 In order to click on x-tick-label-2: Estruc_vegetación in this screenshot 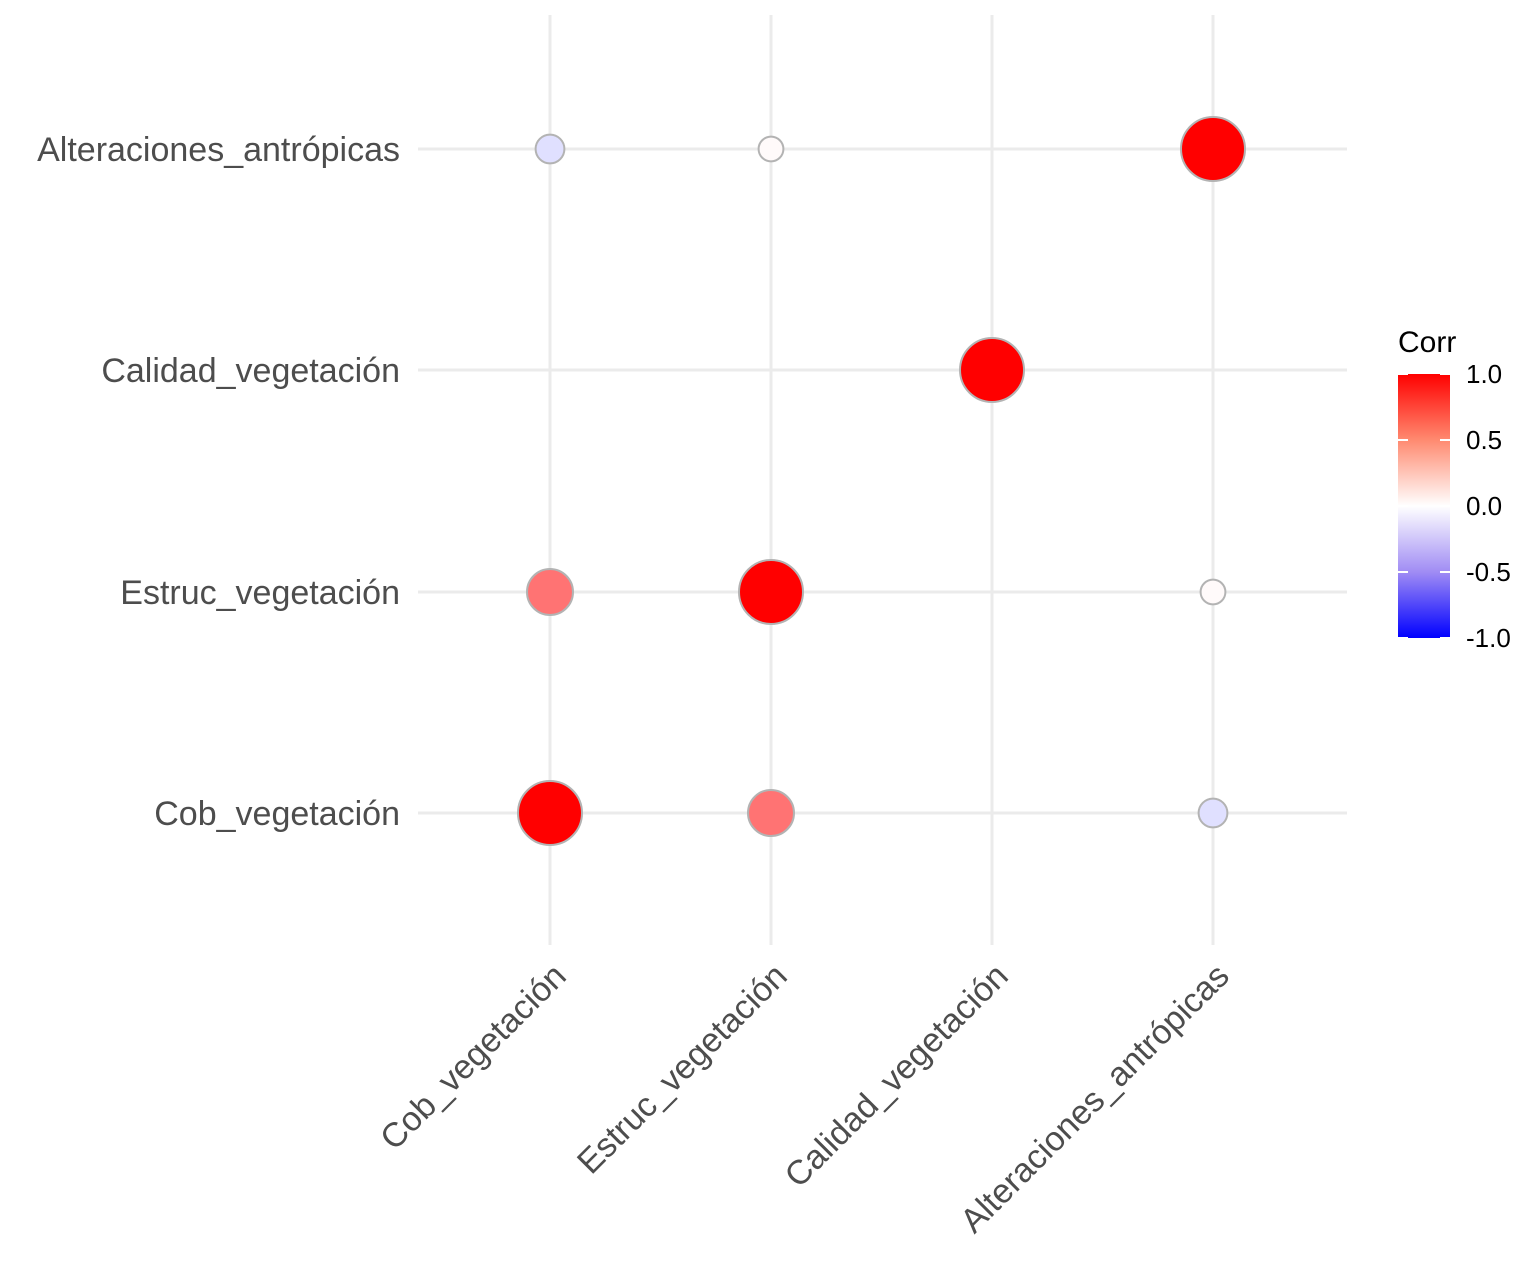, I will do `click(682, 1069)`.